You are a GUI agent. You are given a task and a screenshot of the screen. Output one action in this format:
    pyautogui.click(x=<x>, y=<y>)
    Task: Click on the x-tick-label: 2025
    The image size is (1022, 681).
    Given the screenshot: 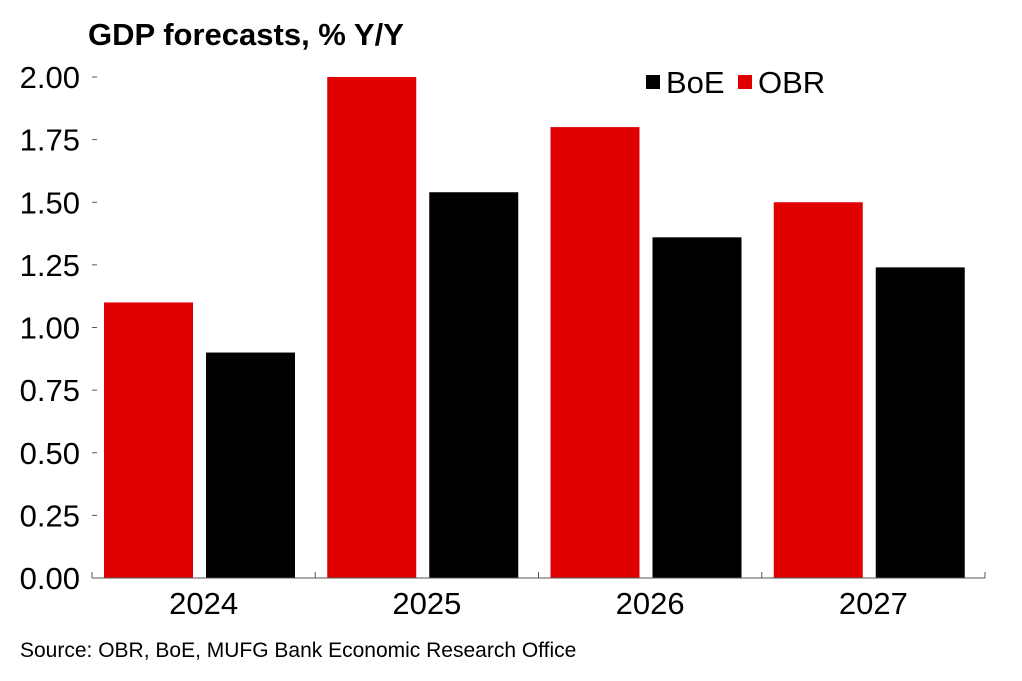 What is the action you would take?
    pyautogui.click(x=426, y=603)
    